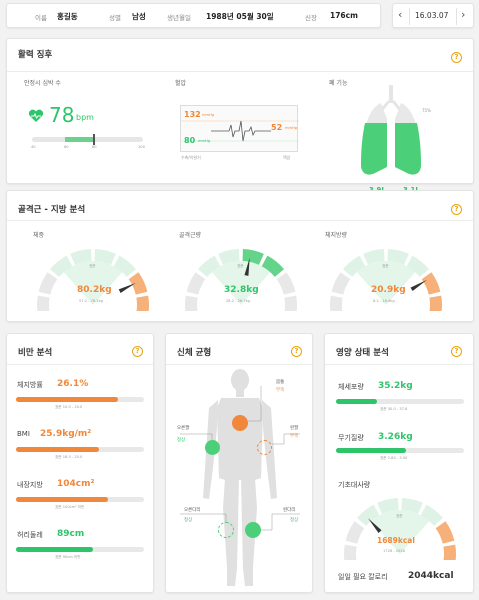 This screenshot has height=600, width=479. I want to click on gender-label: 성별, so click(115, 18).